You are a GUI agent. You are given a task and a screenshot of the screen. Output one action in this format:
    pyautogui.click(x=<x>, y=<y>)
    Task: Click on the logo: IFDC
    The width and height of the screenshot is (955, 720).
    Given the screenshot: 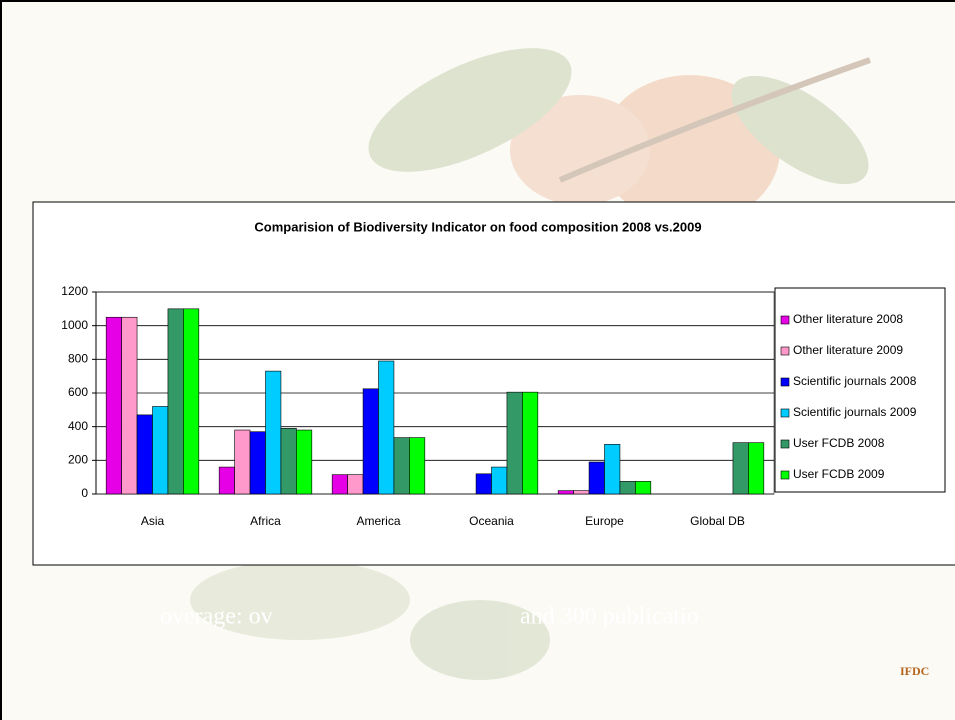 What is the action you would take?
    pyautogui.click(x=914, y=671)
    